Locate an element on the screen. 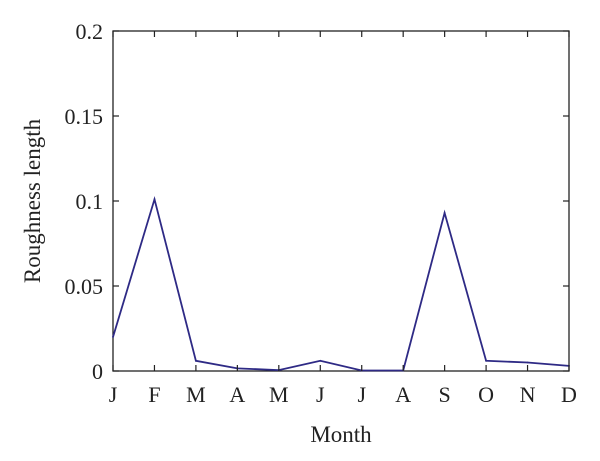 This screenshot has height=461, width=600. y-tick-label: 0 is located at coordinates (97, 371).